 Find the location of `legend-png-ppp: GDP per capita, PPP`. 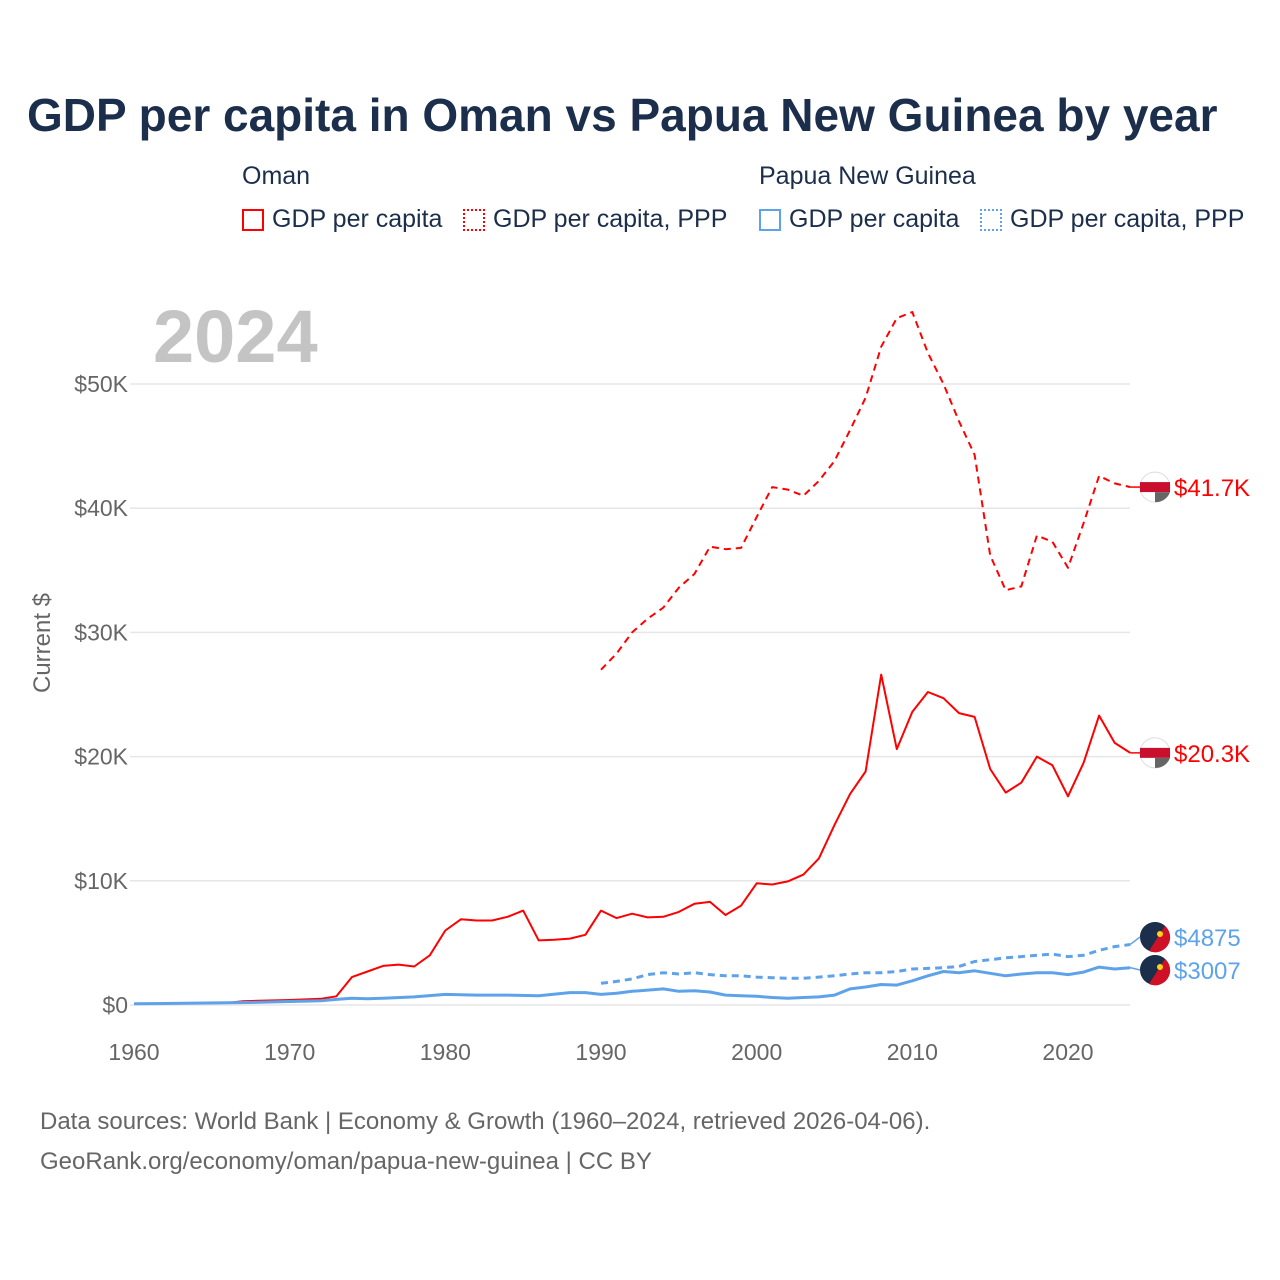

legend-png-ppp: GDP per capita, PPP is located at coordinates (1112, 219).